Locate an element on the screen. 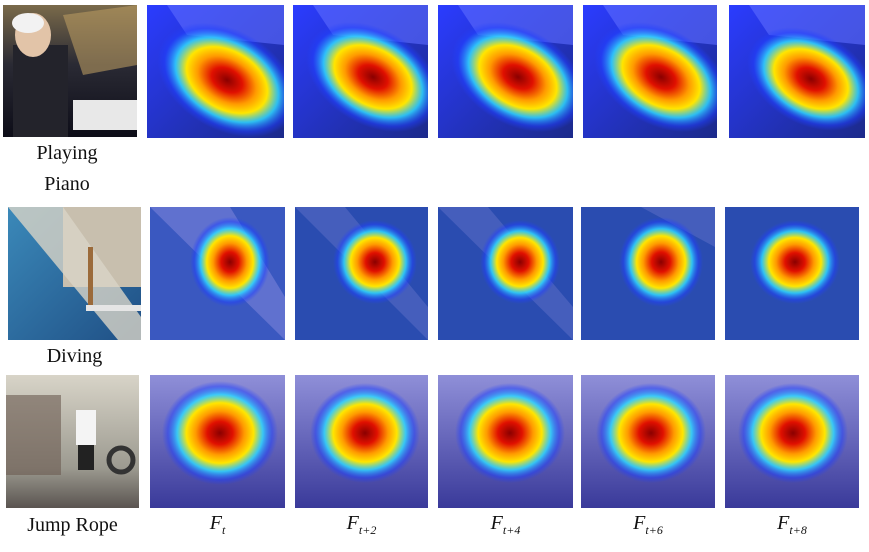 The width and height of the screenshot is (869, 552). row-label-jump-rope: Jump Rope is located at coordinates (72, 525).